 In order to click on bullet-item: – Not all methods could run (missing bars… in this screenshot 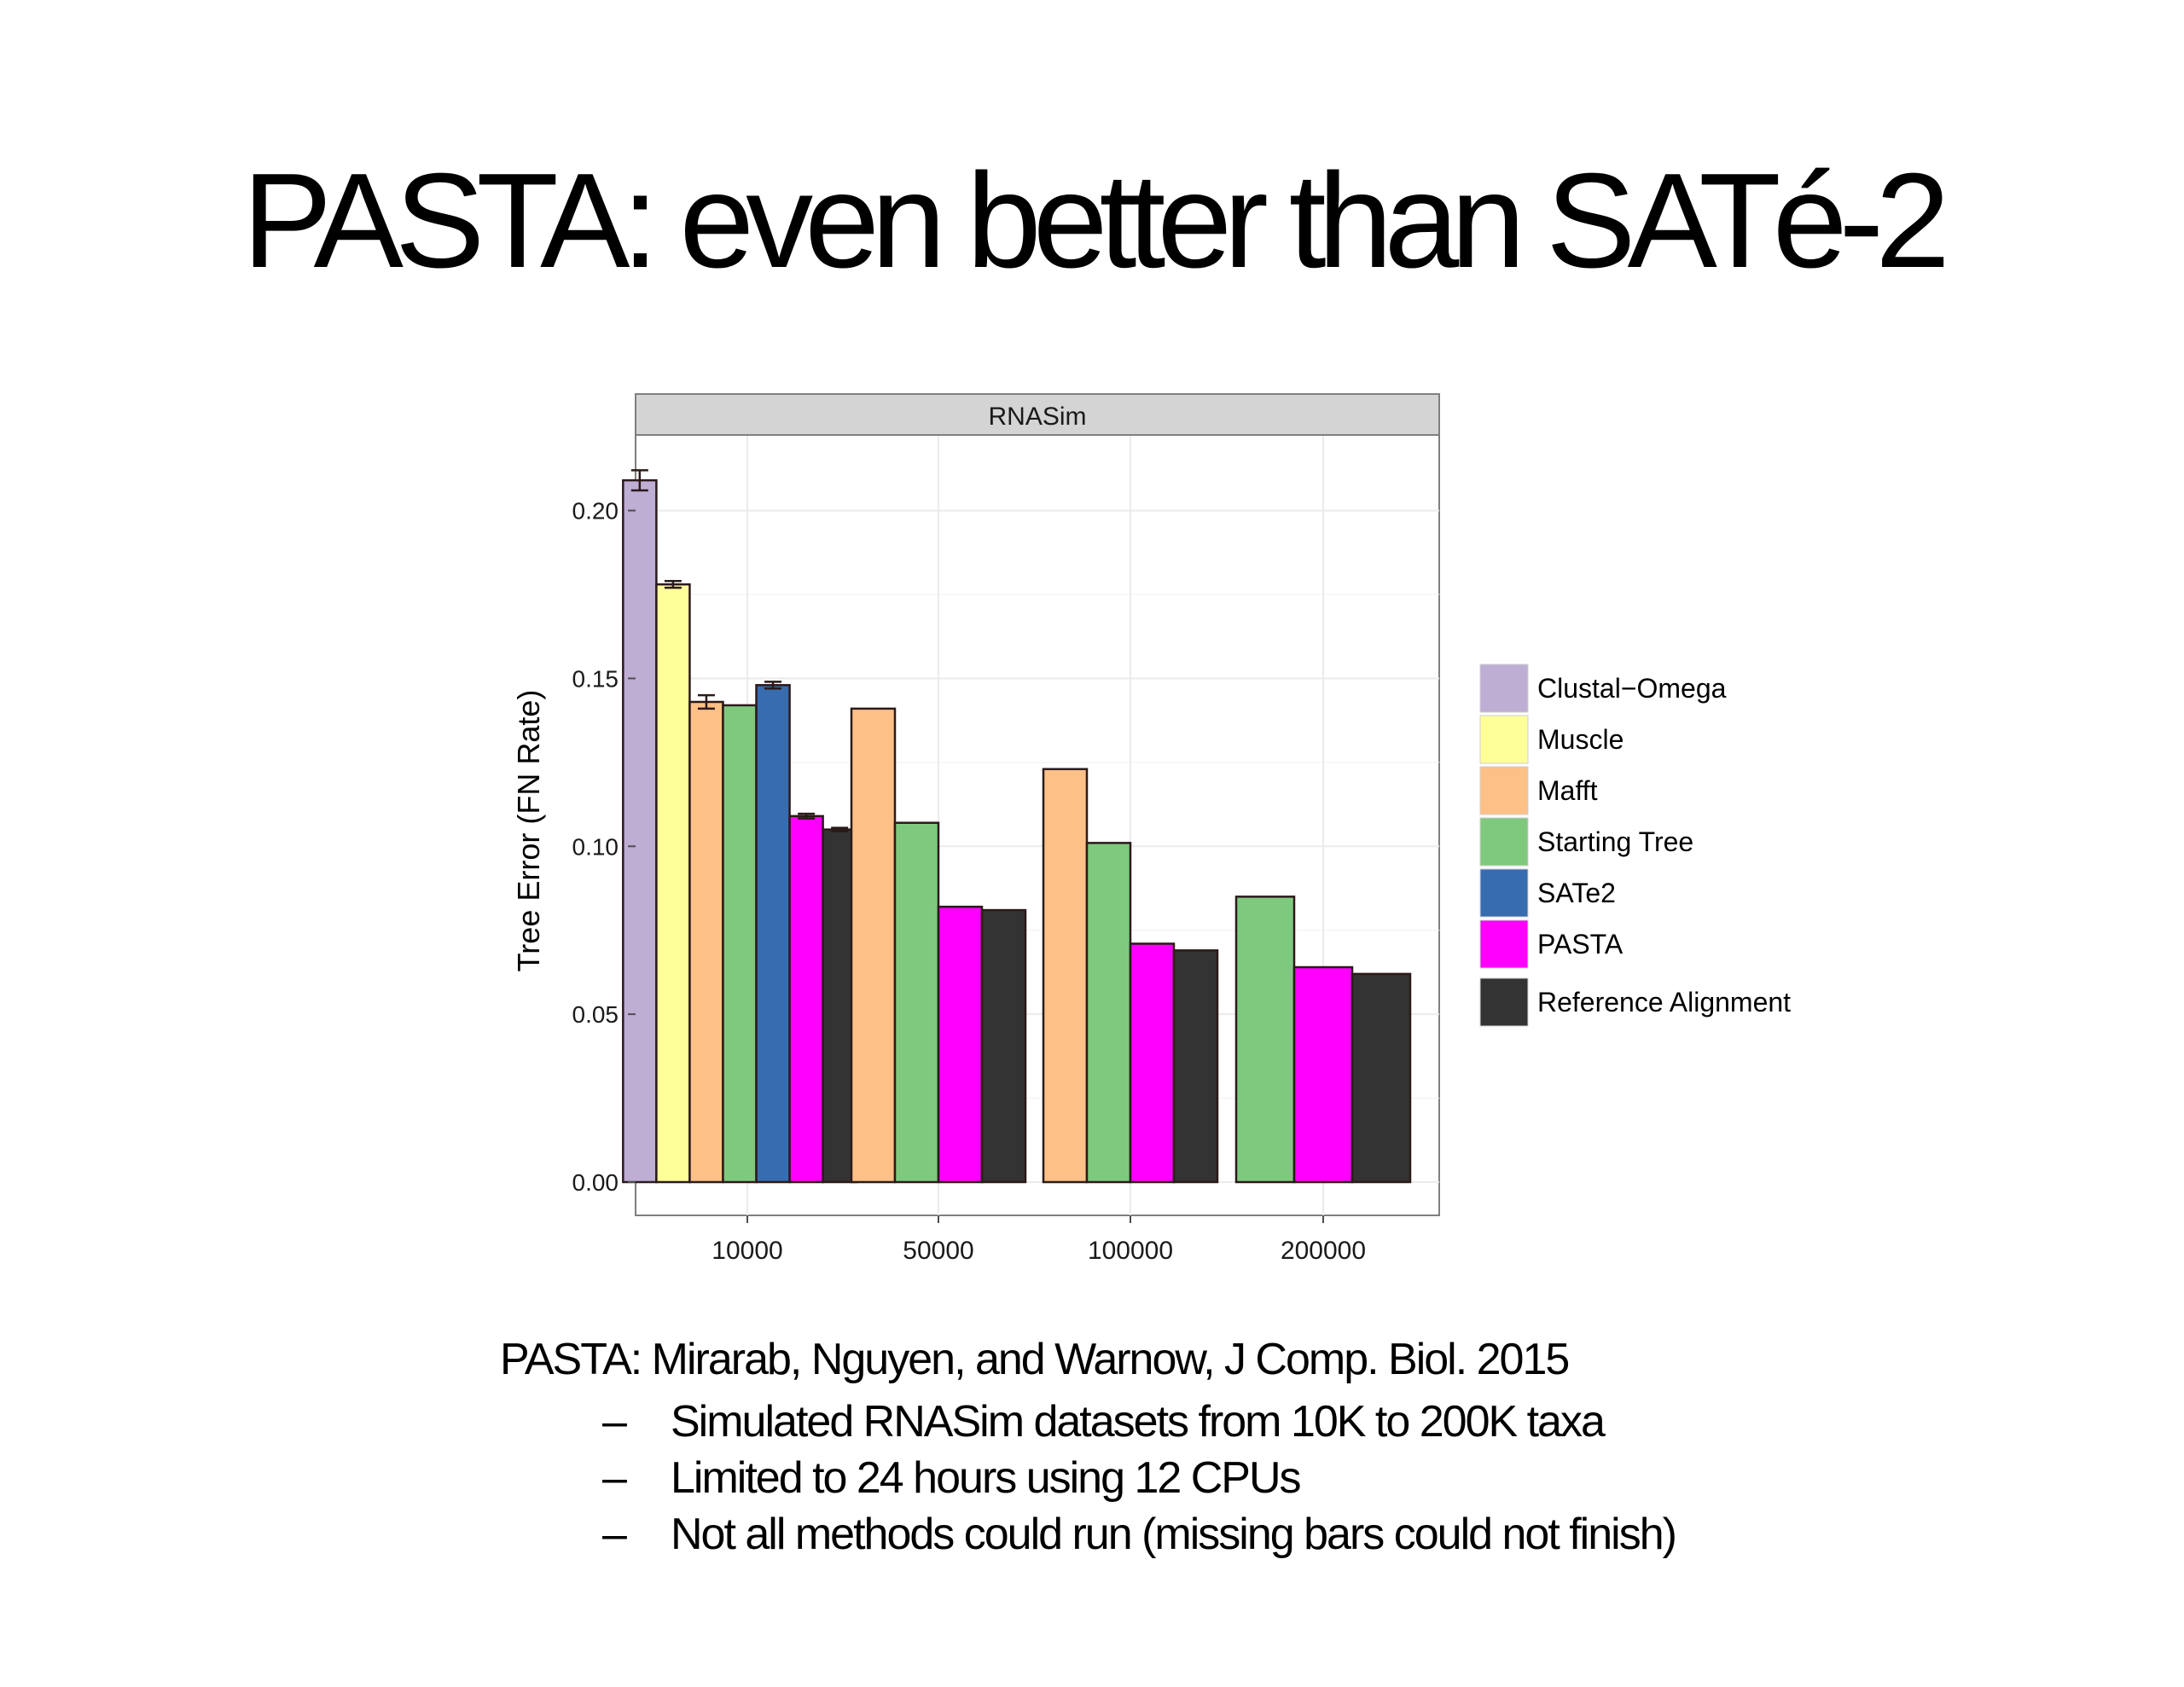, I will do `click(1140, 1534)`.